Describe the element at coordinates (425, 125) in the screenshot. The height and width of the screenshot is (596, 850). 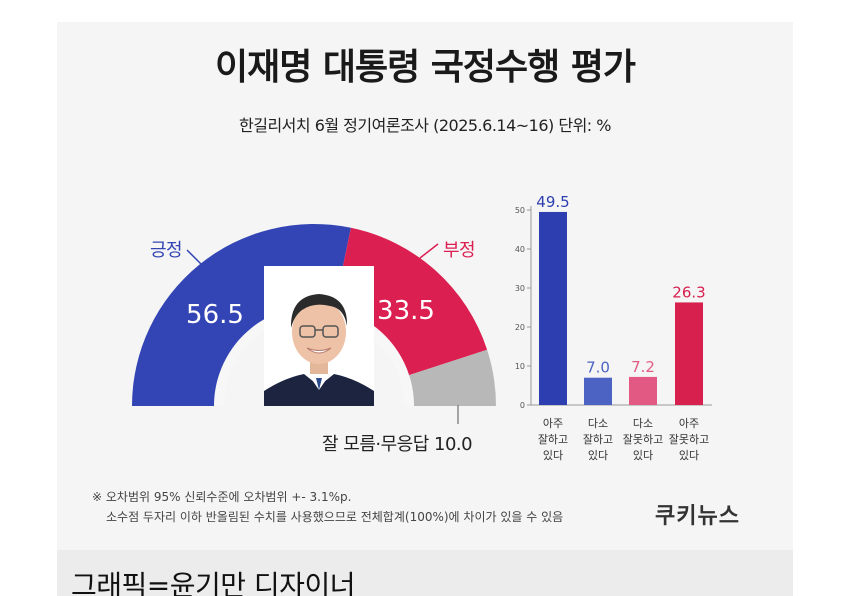
I see `chart-subtitle: 한길리서치 6월 정기여론조사 (2025.6.14~16) 단위: %` at that location.